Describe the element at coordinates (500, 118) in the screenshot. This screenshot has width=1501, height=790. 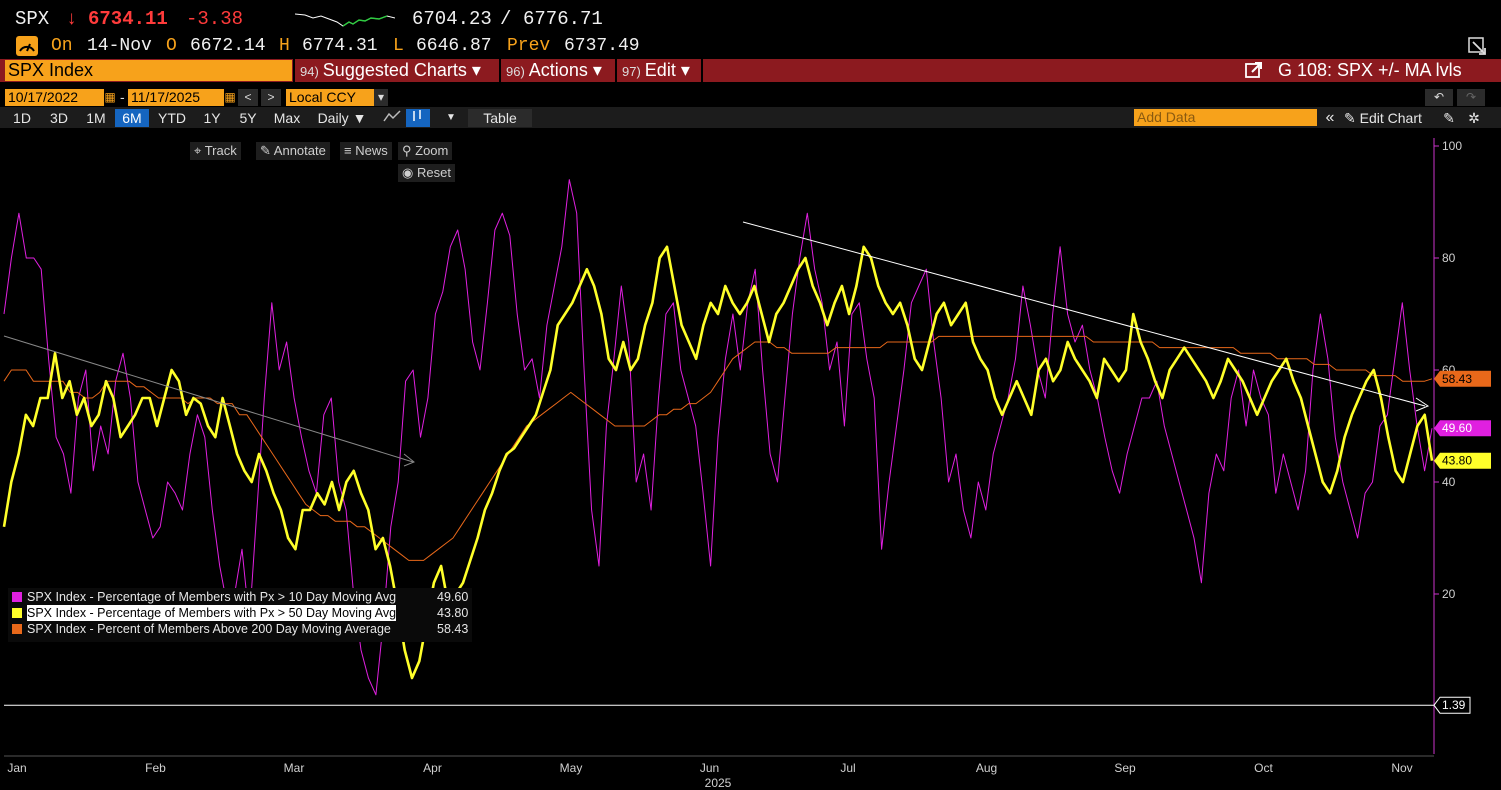
I see `table-button: Table` at that location.